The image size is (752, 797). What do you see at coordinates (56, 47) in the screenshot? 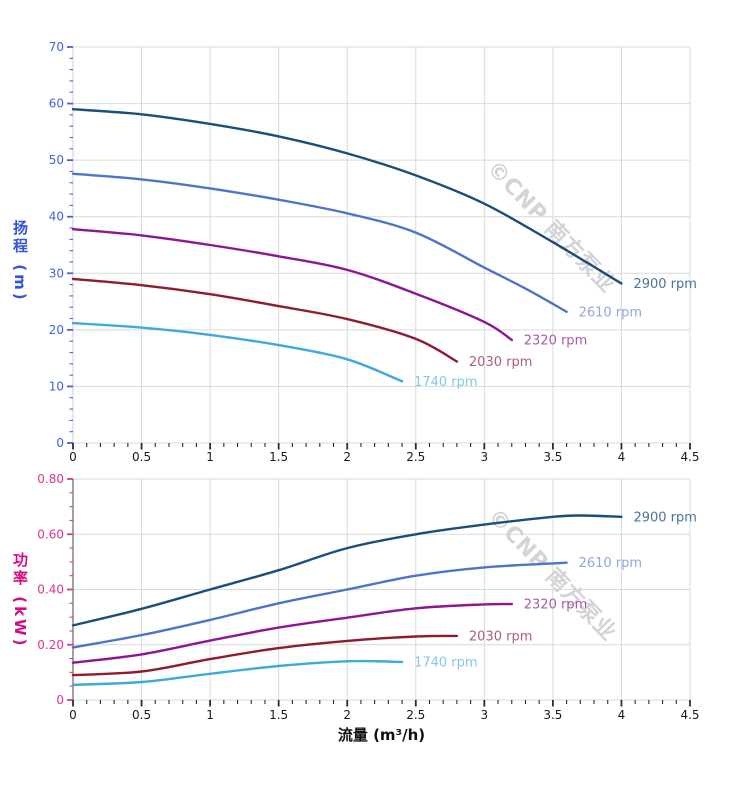
I see `y-tick-label: 70` at bounding box center [56, 47].